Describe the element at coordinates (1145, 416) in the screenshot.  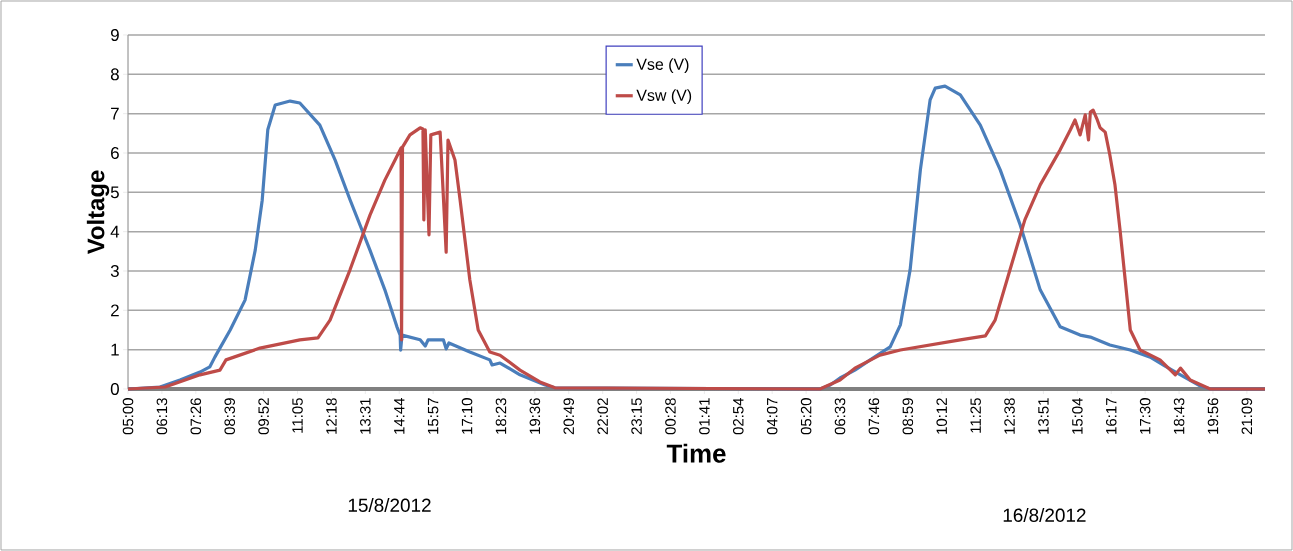
I see `x-tick-label: 17:30` at that location.